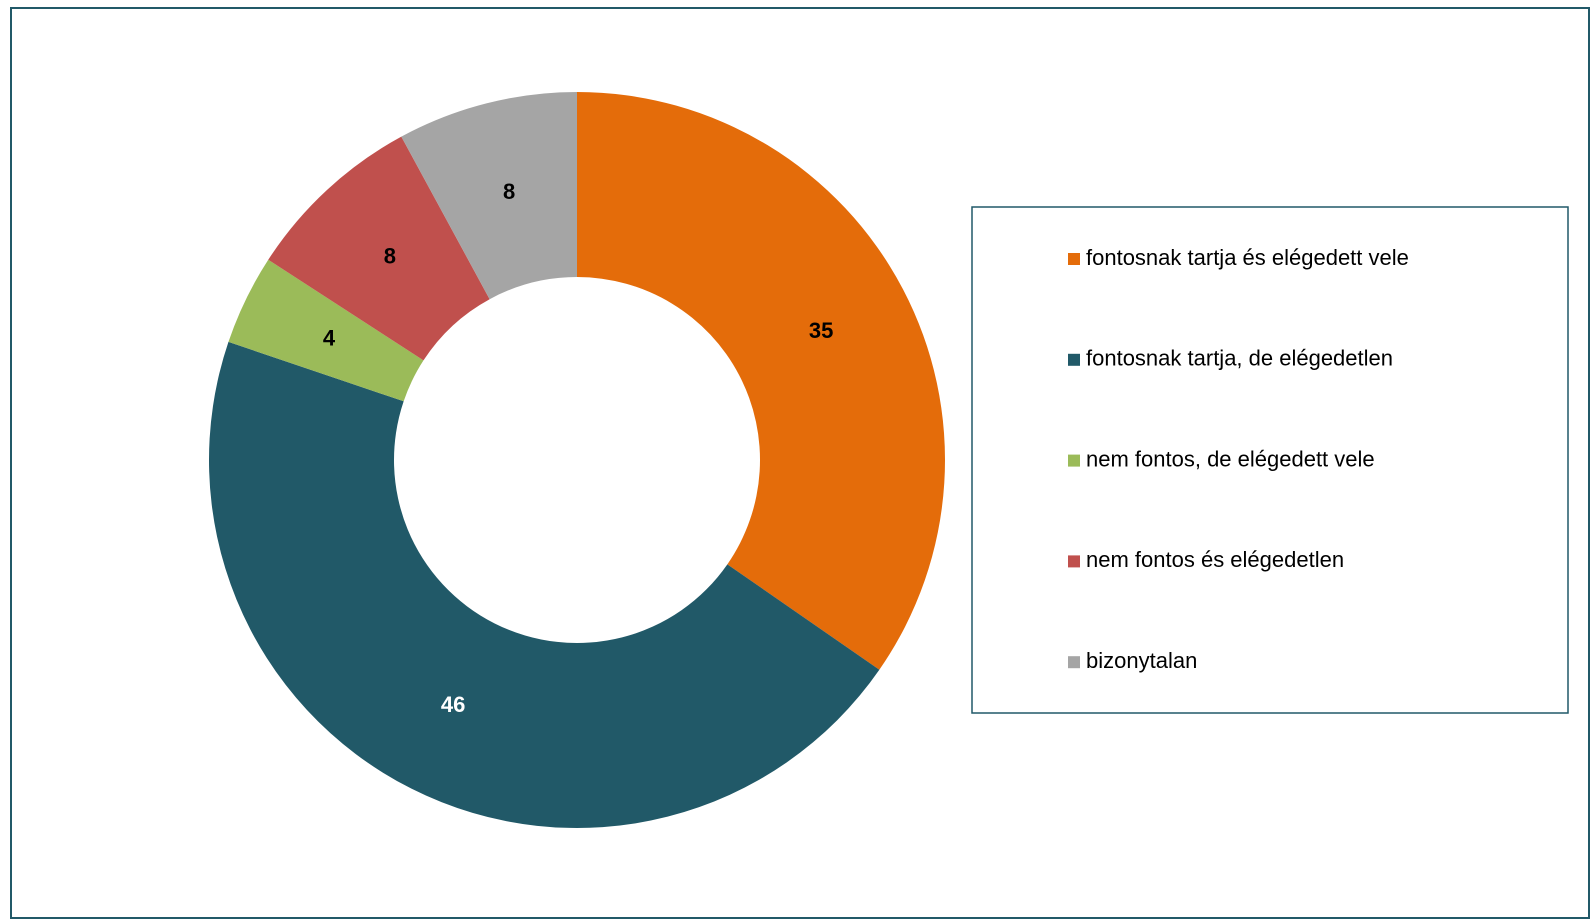 The image size is (1591, 920). I want to click on legend-label: nem fontos, de elégedett vele, so click(1230, 458).